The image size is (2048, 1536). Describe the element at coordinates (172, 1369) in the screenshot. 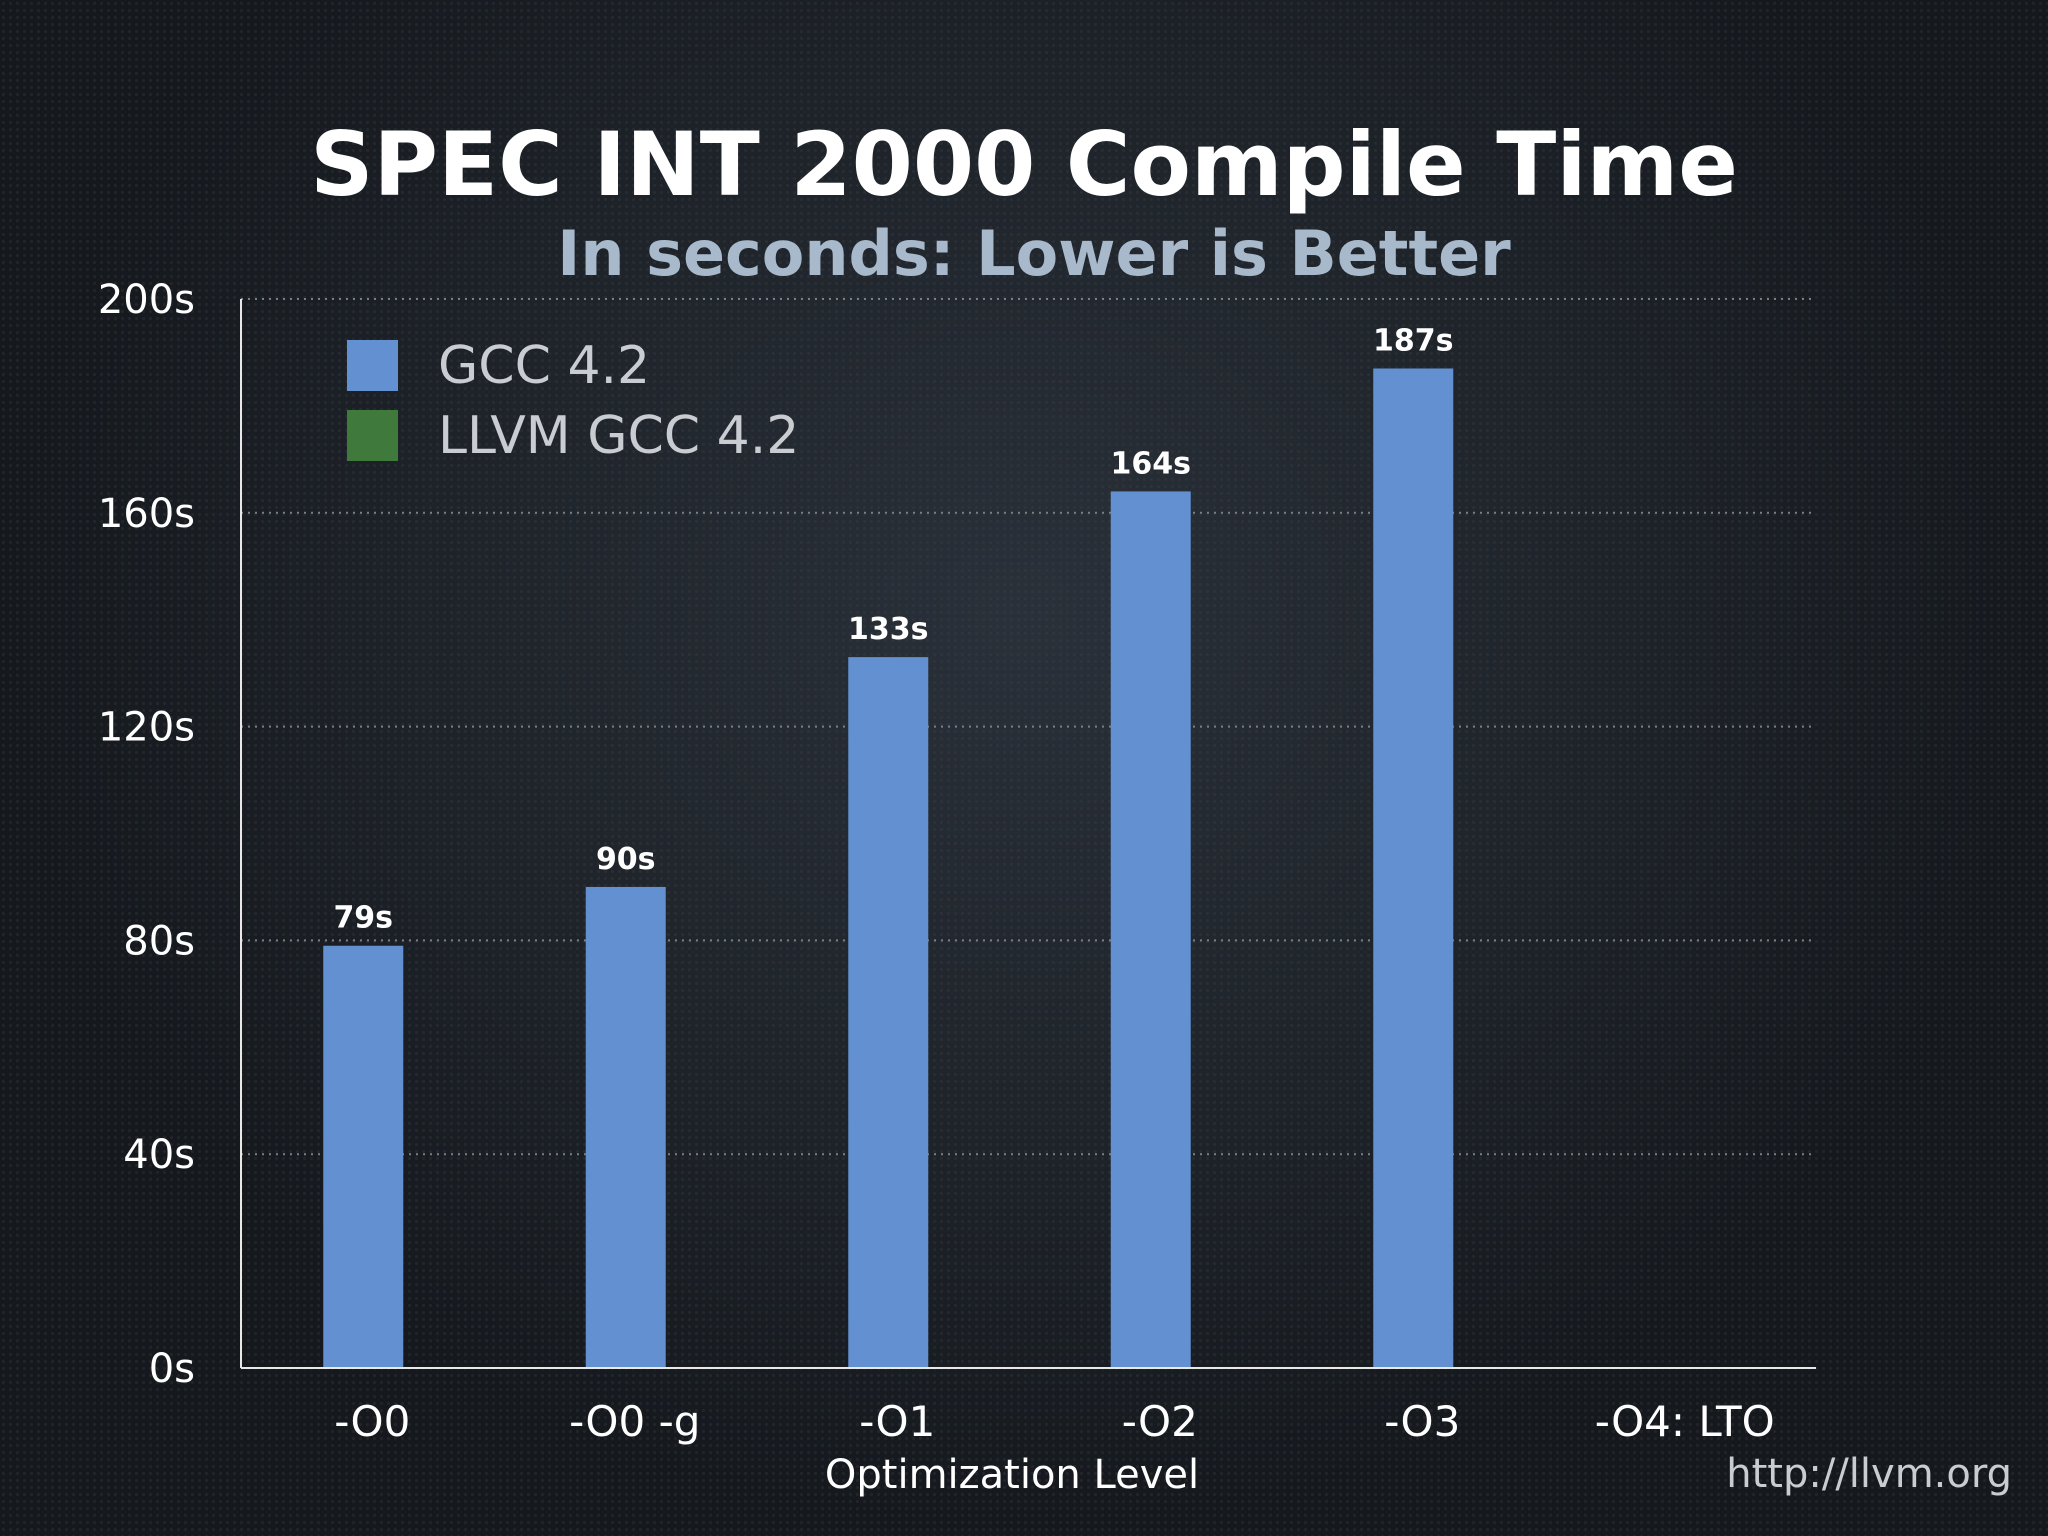

I see `y-tick-label: 0s` at that location.